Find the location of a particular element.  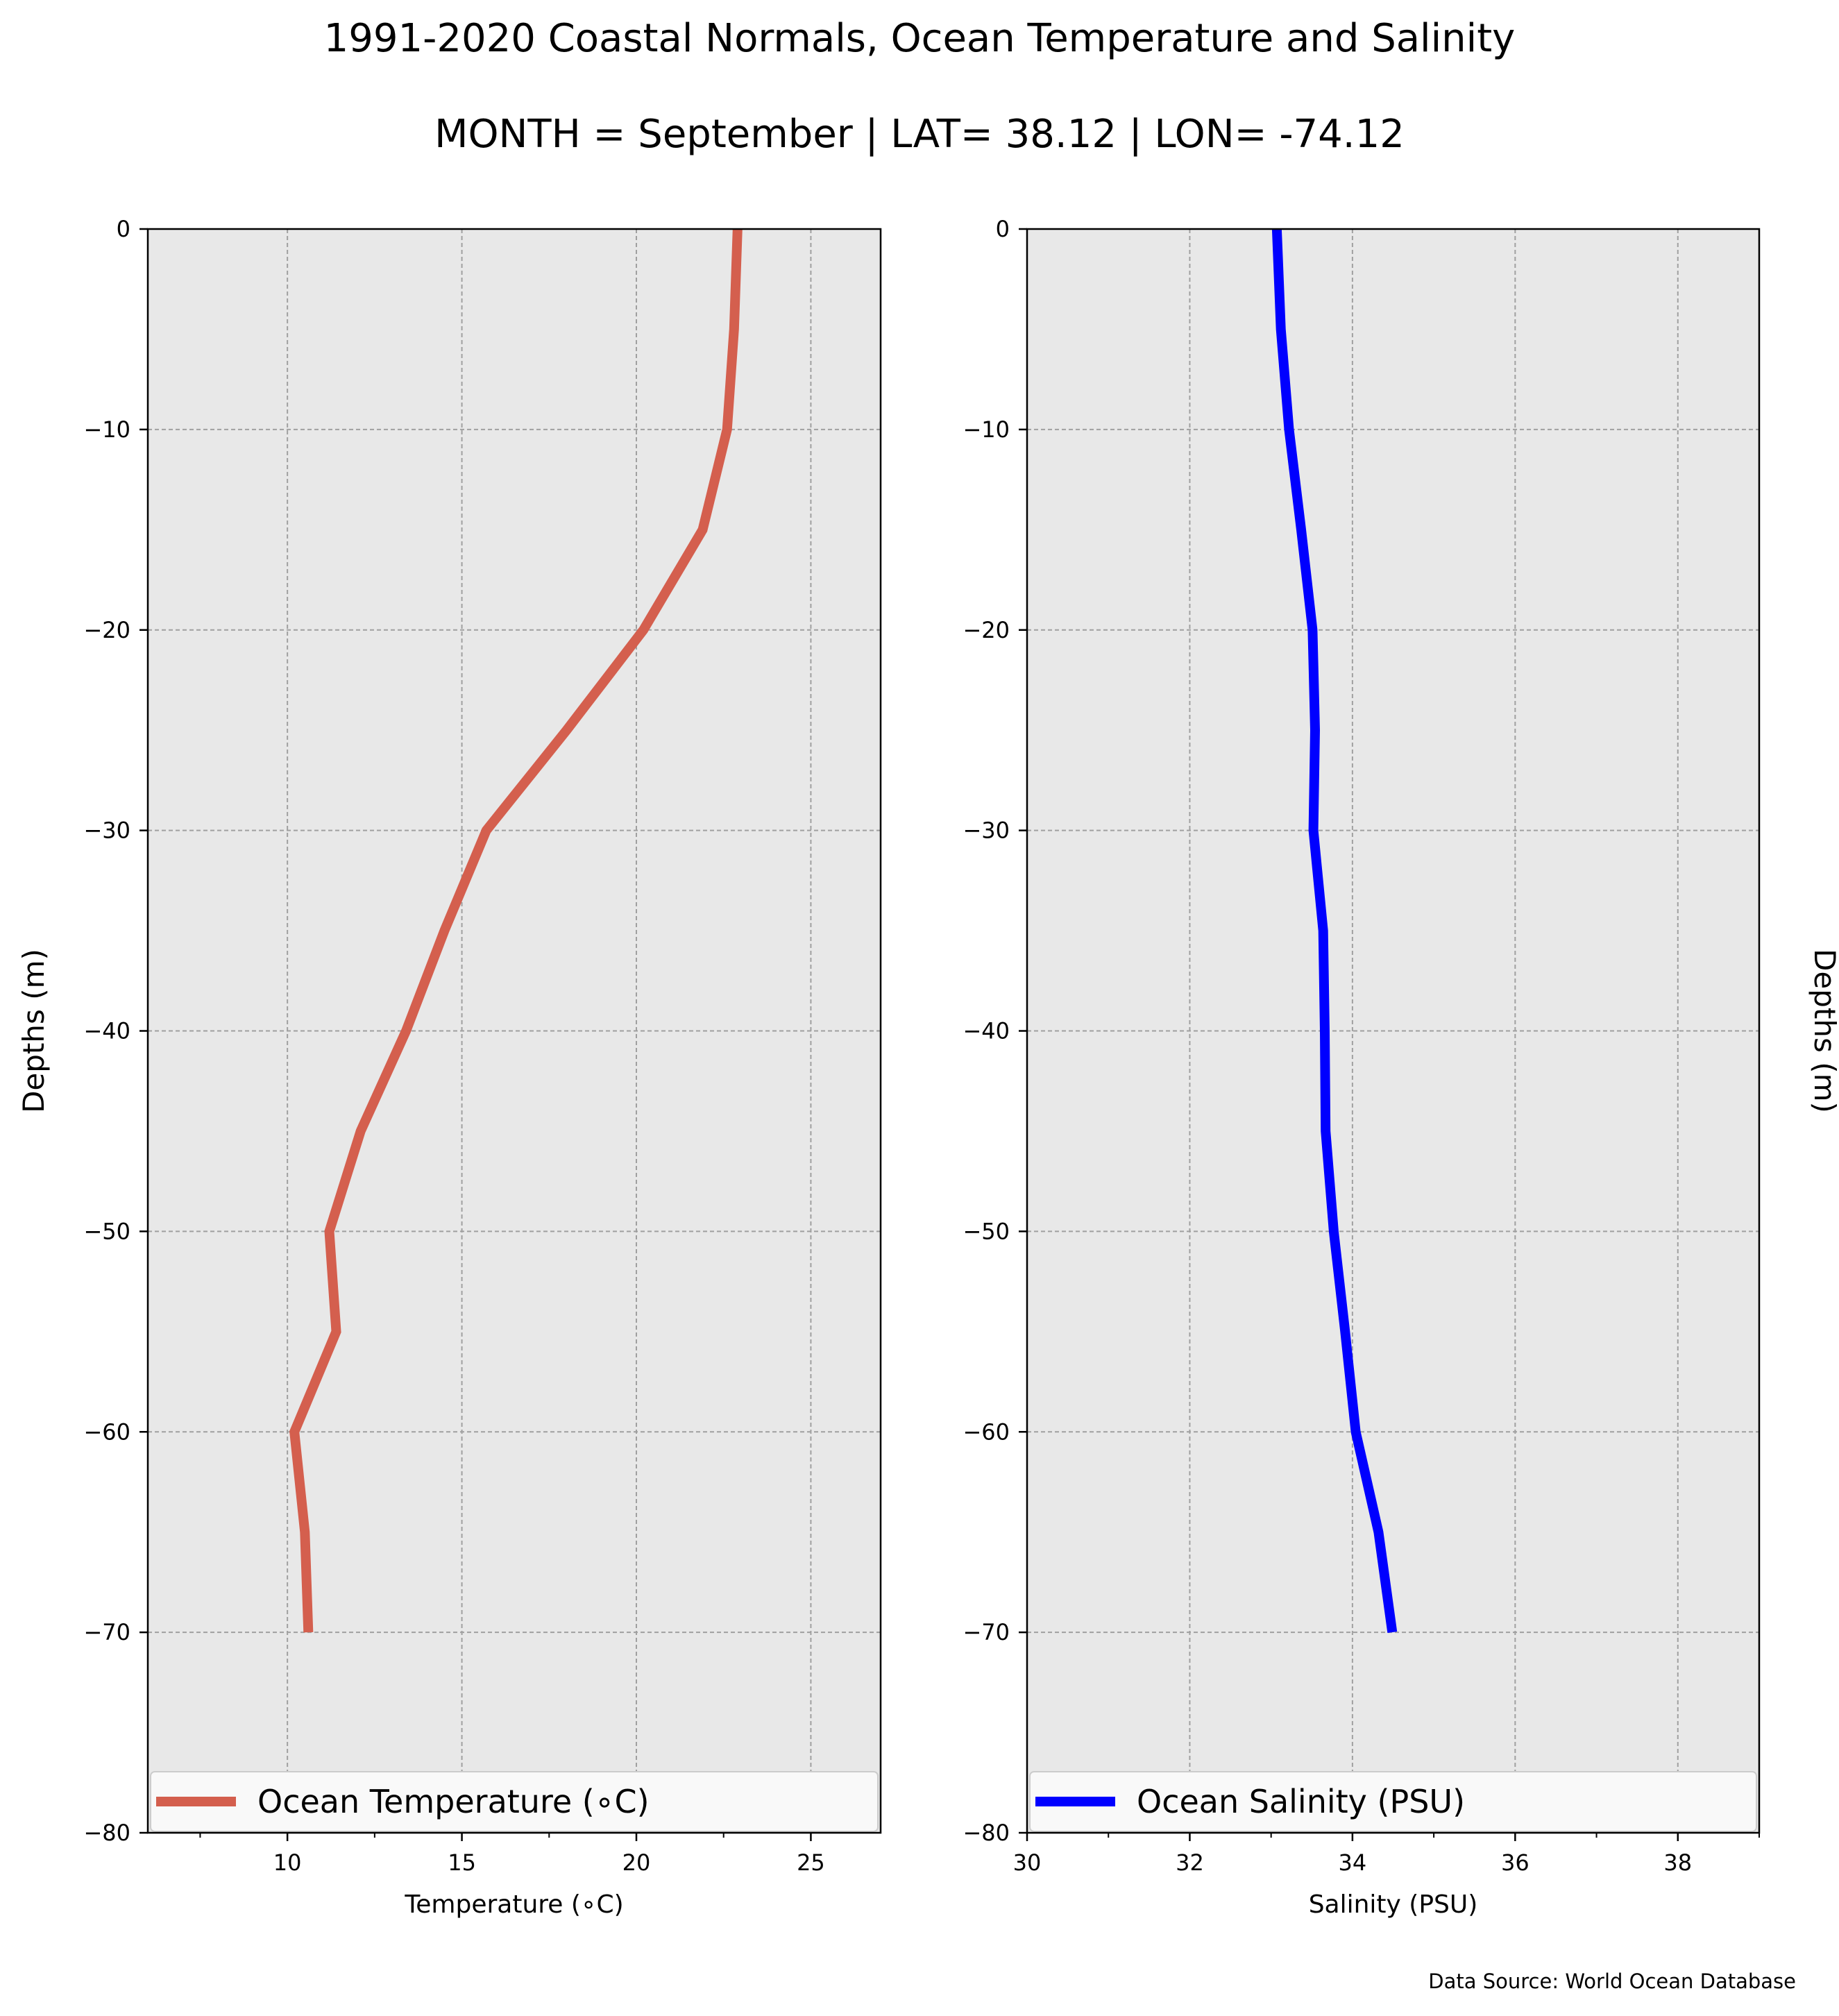

x-axis-label: Temperature (∘C) is located at coordinates (513, 1905).